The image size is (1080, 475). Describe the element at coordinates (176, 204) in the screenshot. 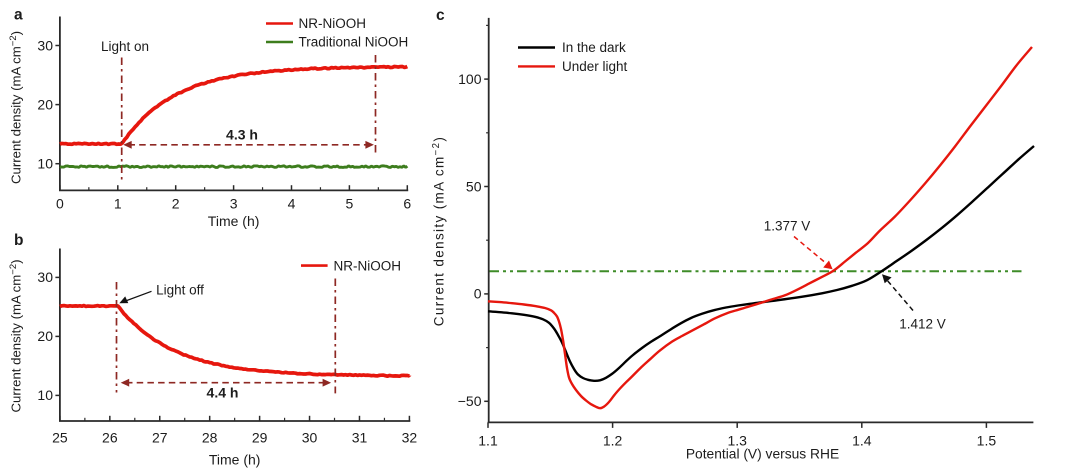

I see `svg-text: 2` at that location.